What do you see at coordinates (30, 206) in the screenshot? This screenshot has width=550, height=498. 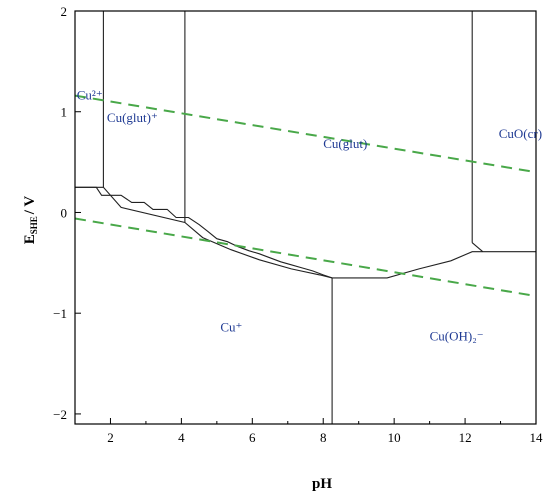 I see `y-axis-title-unit: / V` at bounding box center [30, 206].